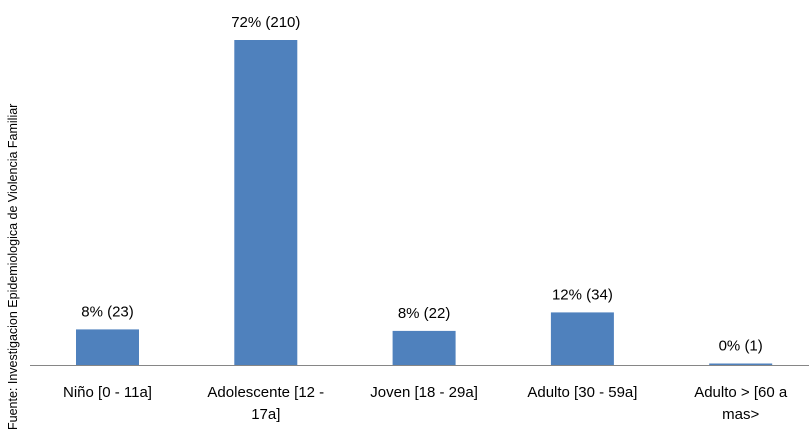  I want to click on x-tick-label-line: Adolescente [12 -, so click(265, 392).